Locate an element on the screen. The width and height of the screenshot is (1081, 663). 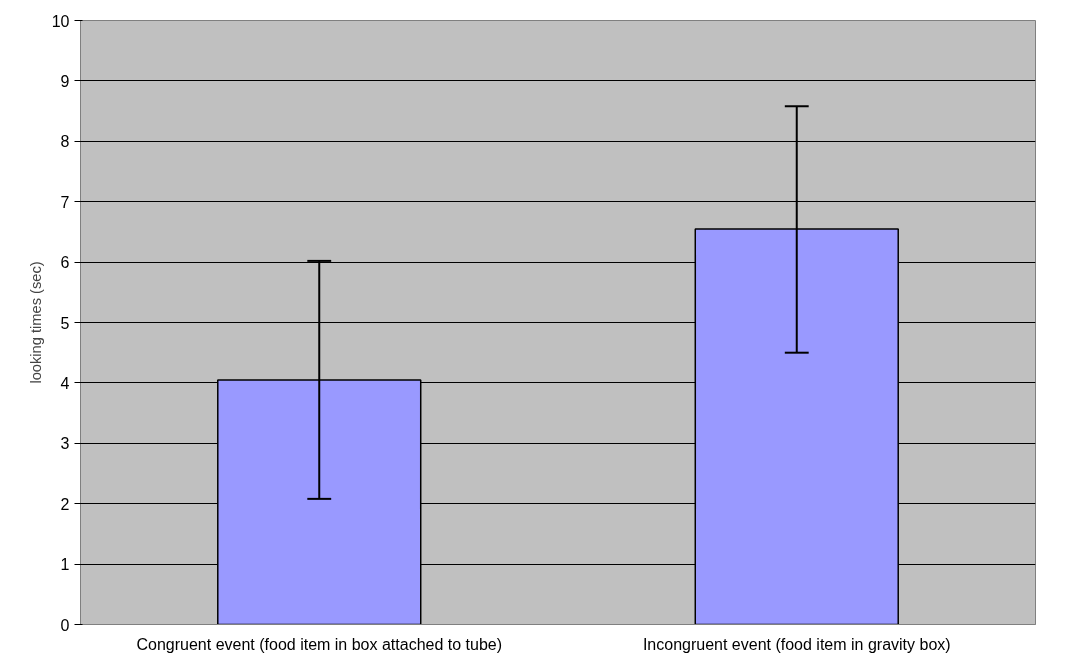
y-tick-label: 10 is located at coordinates (60, 21).